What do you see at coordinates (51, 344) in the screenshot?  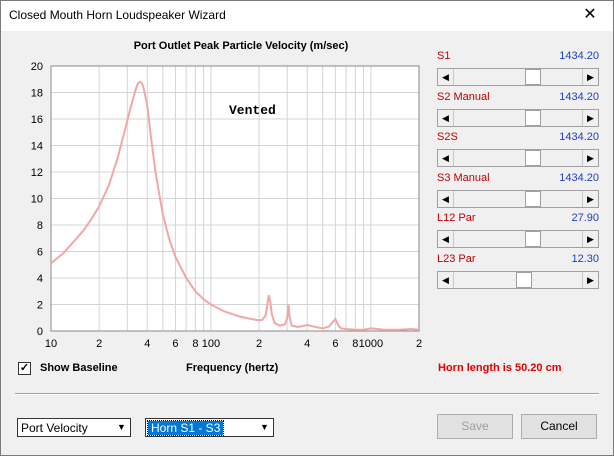 I see `x-tick-label: 10` at bounding box center [51, 344].